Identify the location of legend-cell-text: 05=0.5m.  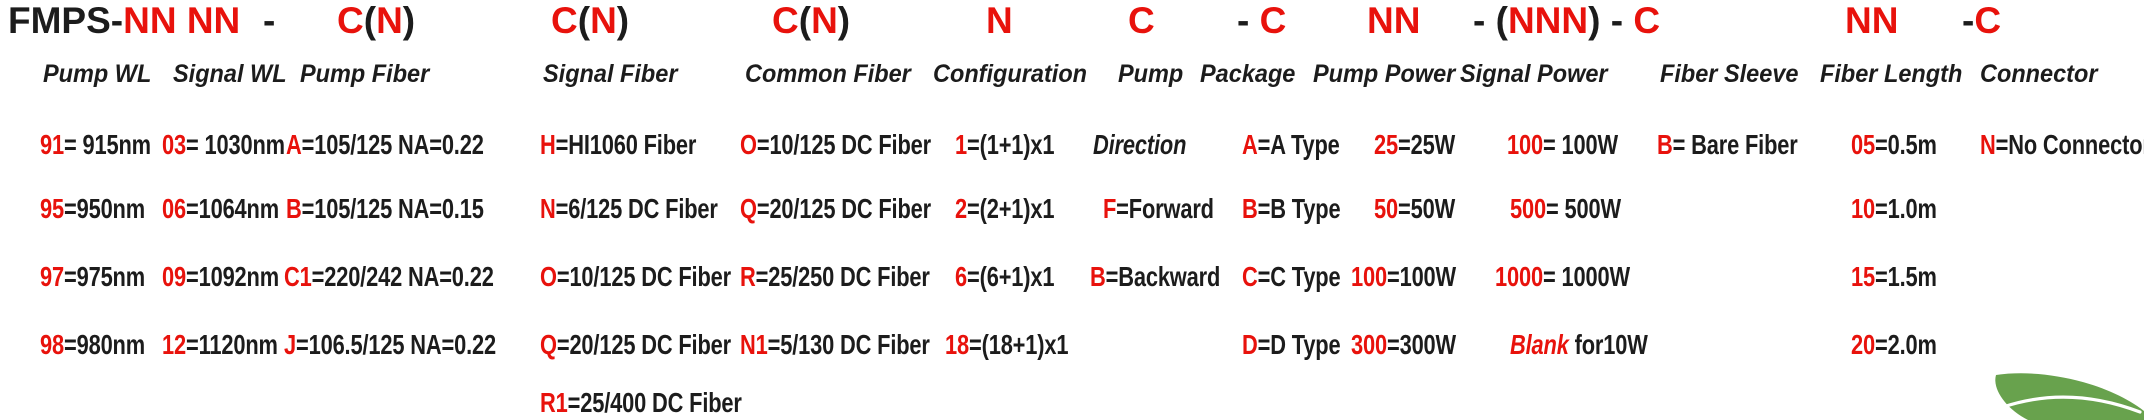
(1894, 144).